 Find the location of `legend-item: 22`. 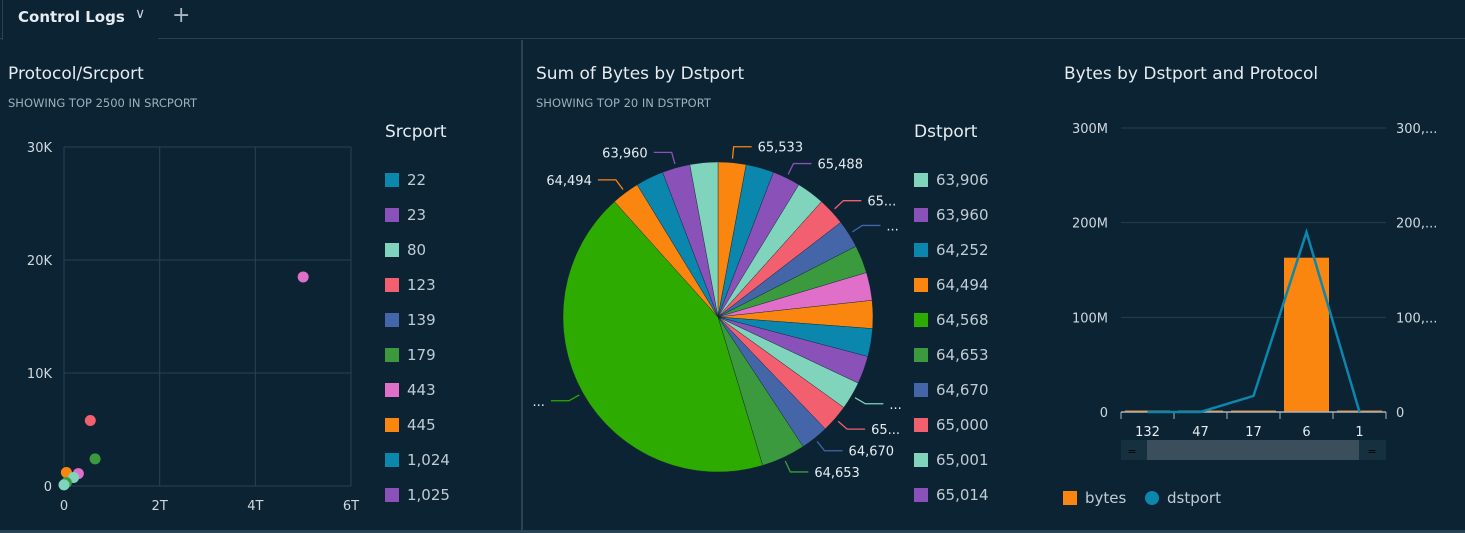

legend-item: 22 is located at coordinates (405, 180).